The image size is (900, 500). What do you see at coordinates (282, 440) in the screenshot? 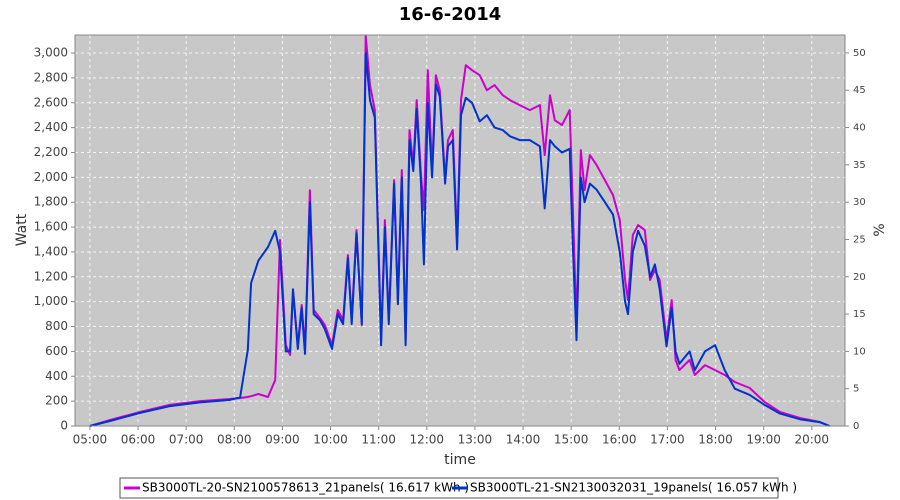
I see `x-tick-label: 09:00` at bounding box center [282, 440].